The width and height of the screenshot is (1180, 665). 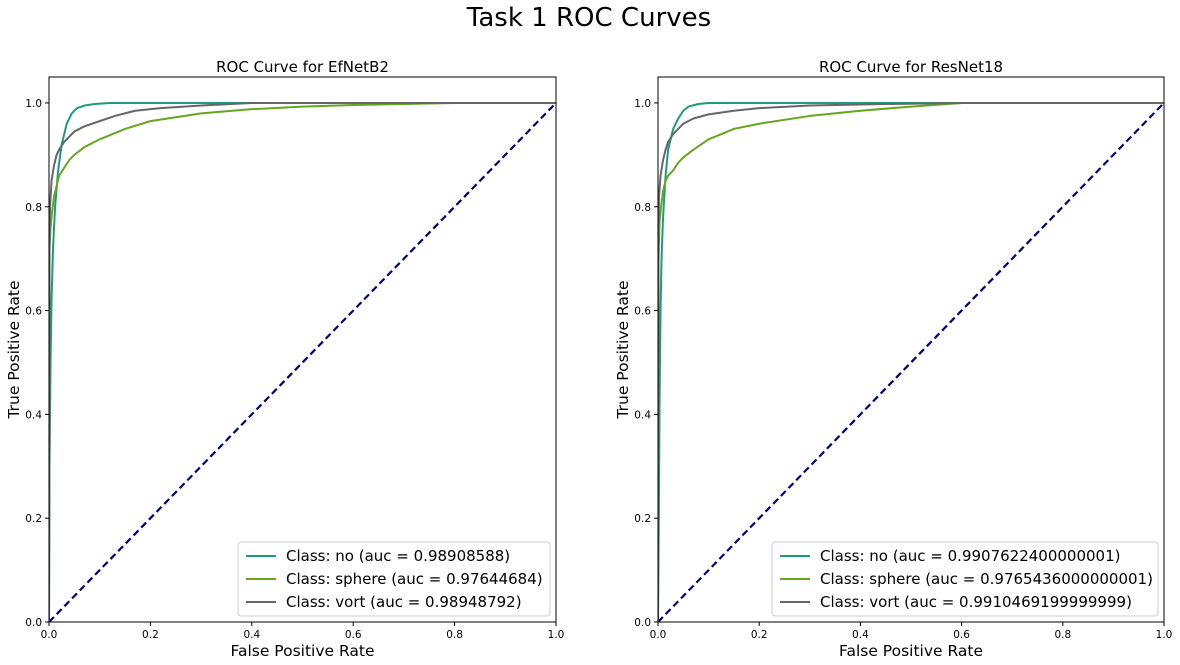 What do you see at coordinates (414, 579) in the screenshot?
I see `legend-entry-label: Class: sphere (auc = 0.97644684)` at bounding box center [414, 579].